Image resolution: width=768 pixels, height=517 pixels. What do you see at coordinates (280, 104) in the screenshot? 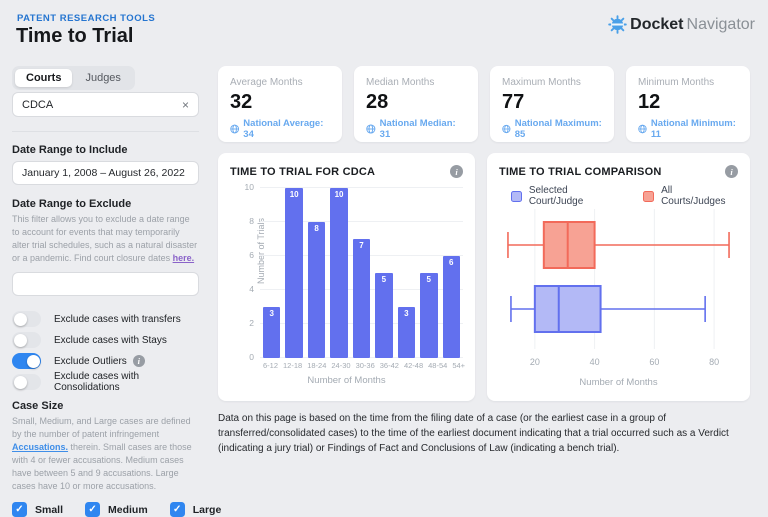
I see `stat-card: Average Months 32 National Average: 34` at bounding box center [280, 104].